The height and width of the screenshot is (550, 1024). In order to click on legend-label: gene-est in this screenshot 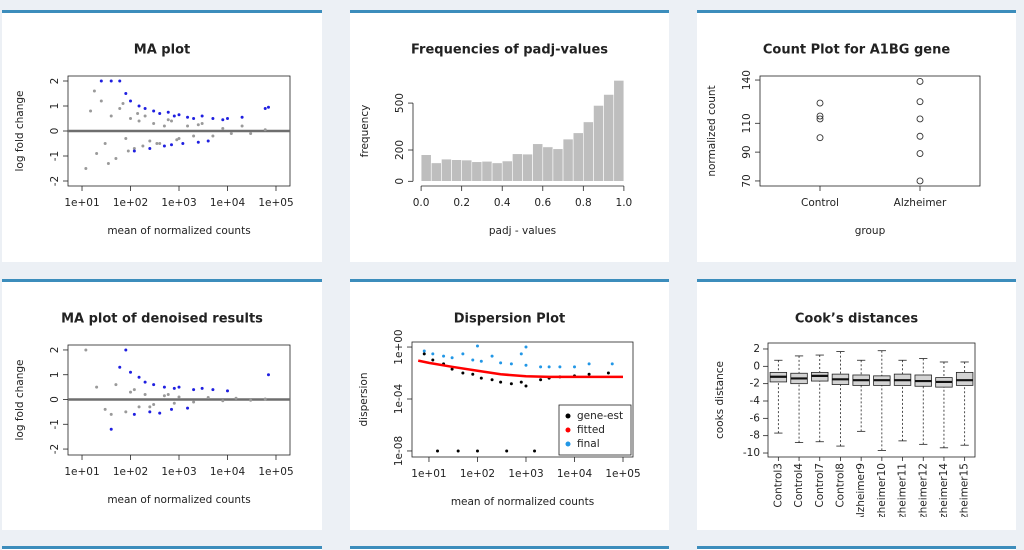, I will do `click(600, 416)`.